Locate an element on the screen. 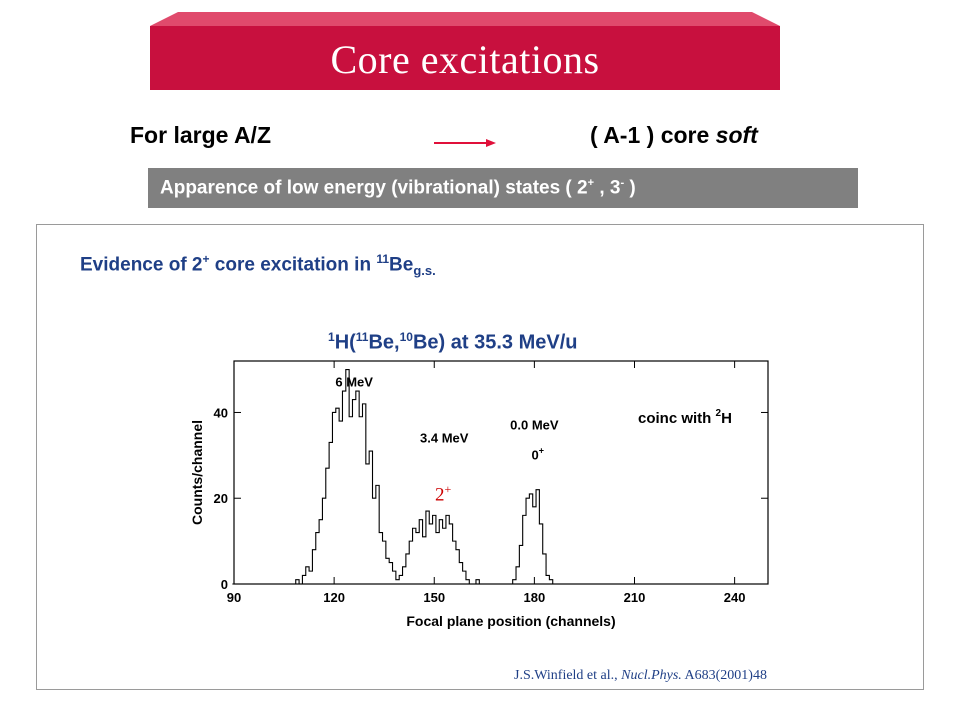 Image resolution: width=960 pixels, height=720 pixels. x-tick-label: 180 is located at coordinates (535, 597).